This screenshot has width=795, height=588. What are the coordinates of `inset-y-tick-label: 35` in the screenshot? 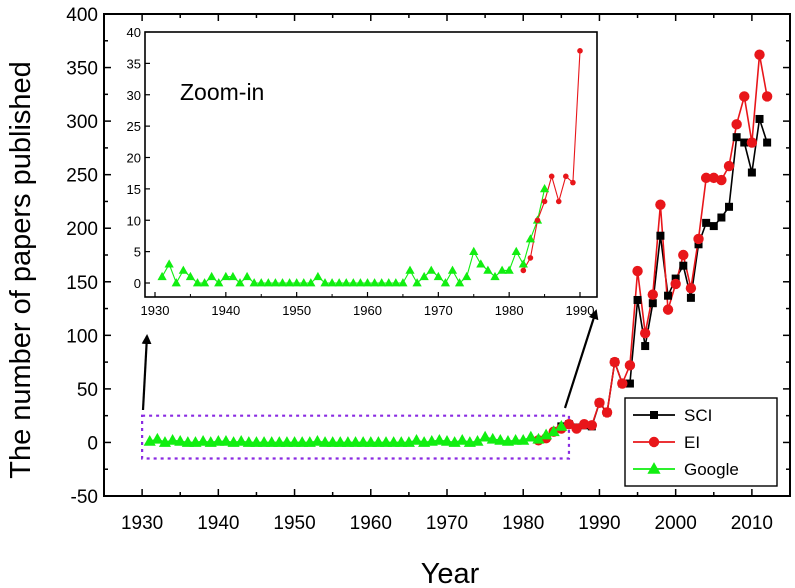 It's located at (134, 63).